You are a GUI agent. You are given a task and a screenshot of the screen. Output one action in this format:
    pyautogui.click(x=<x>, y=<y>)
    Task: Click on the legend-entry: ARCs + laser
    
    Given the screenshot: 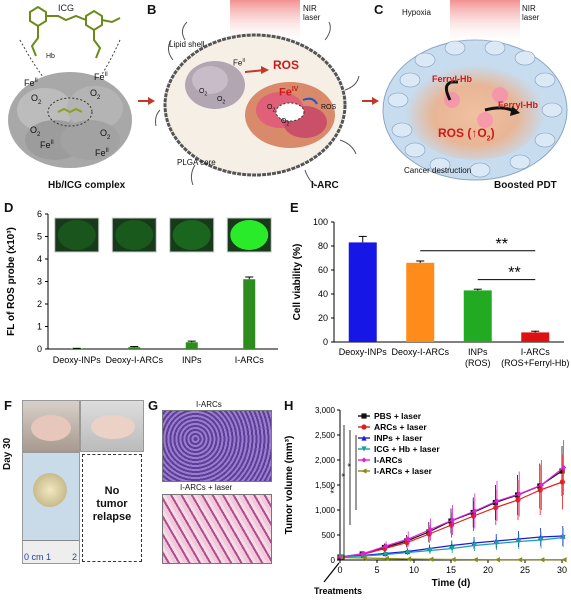 What is the action you would take?
    pyautogui.click(x=400, y=427)
    